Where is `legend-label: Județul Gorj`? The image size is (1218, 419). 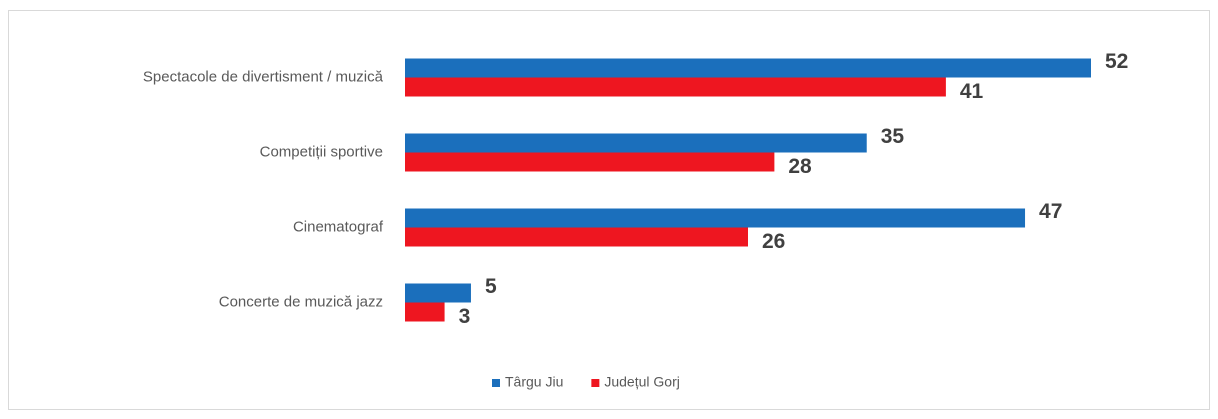
legend-label: Județul Gorj is located at coordinates (641, 382).